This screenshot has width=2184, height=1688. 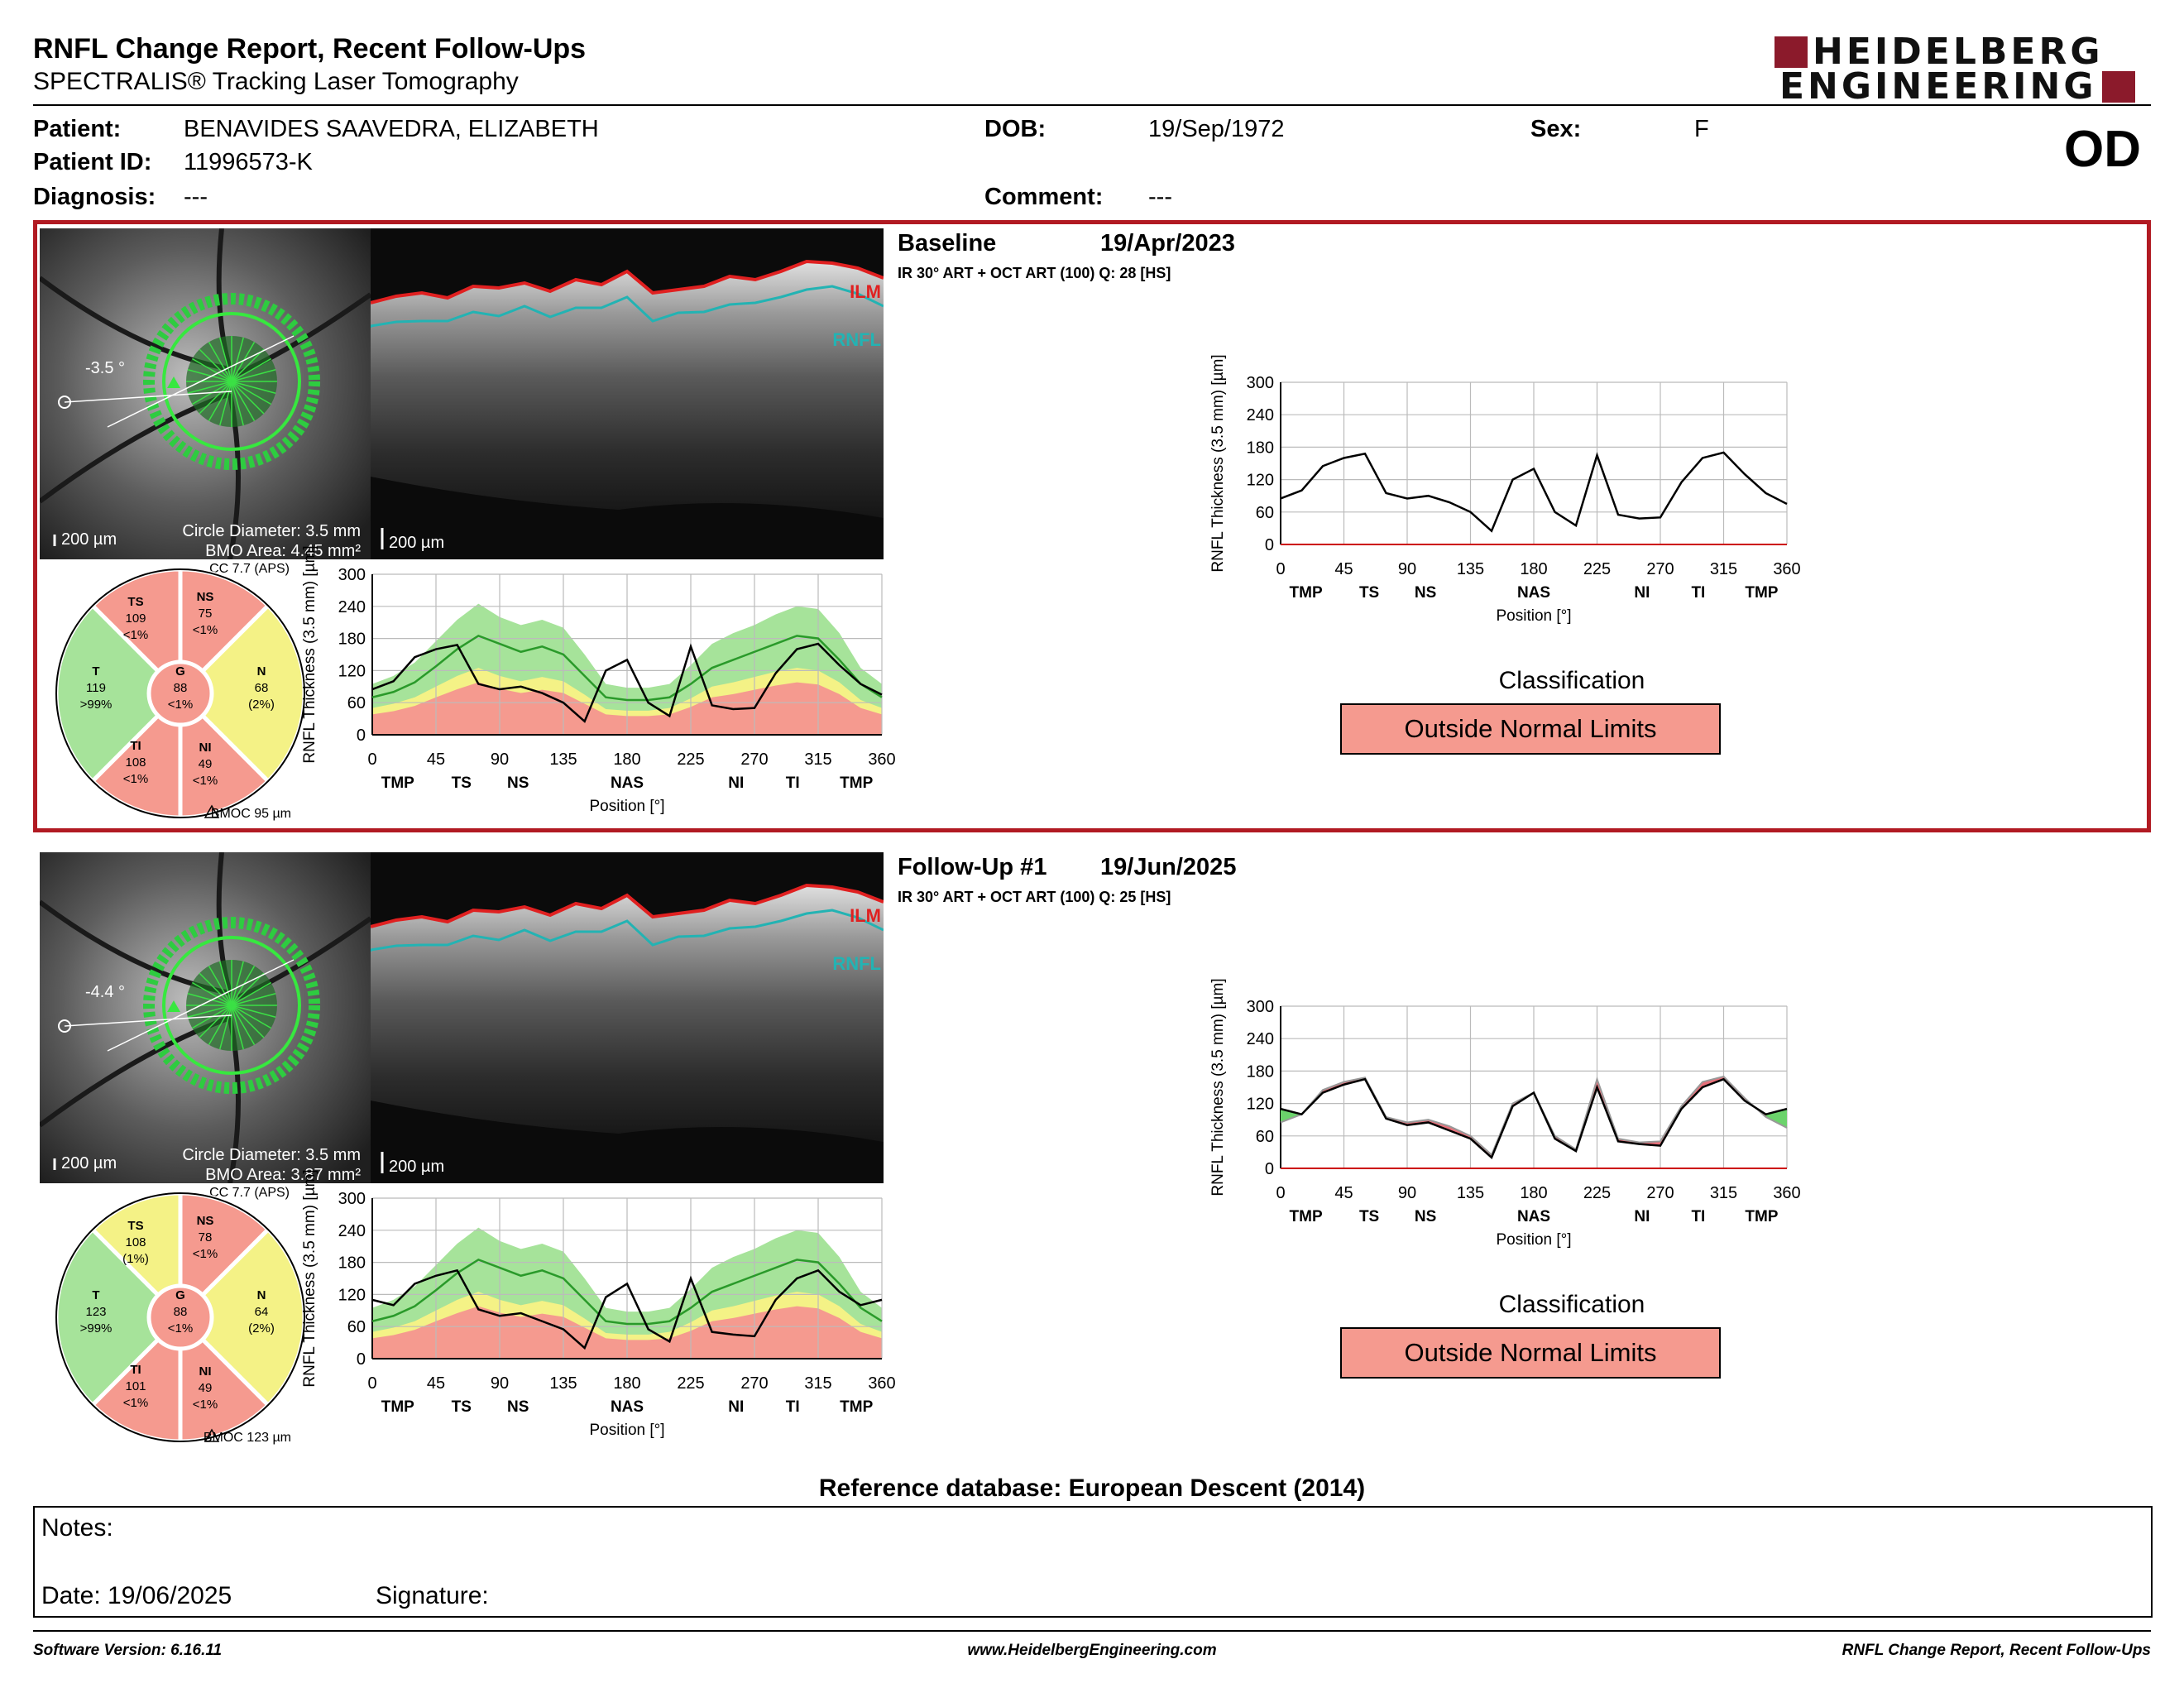 What do you see at coordinates (1964, 52) in the screenshot?
I see `heidelberg-logo: HEIDELBERG` at bounding box center [1964, 52].